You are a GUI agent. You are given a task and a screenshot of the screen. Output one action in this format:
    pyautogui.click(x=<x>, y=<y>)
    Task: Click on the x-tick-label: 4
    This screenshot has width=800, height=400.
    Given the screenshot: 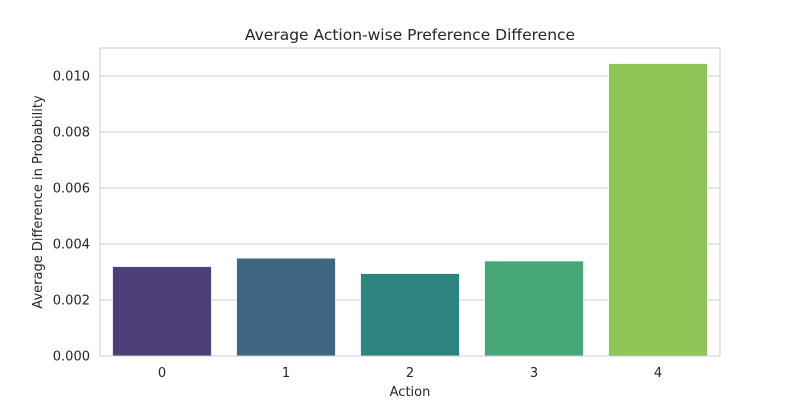 What is the action you would take?
    pyautogui.click(x=658, y=373)
    